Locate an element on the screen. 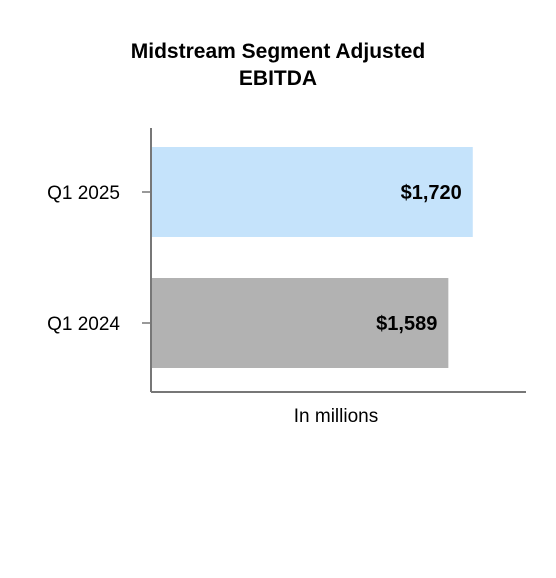 The height and width of the screenshot is (578, 556). y-tick-label-1: Q1 2024 is located at coordinates (83, 324).